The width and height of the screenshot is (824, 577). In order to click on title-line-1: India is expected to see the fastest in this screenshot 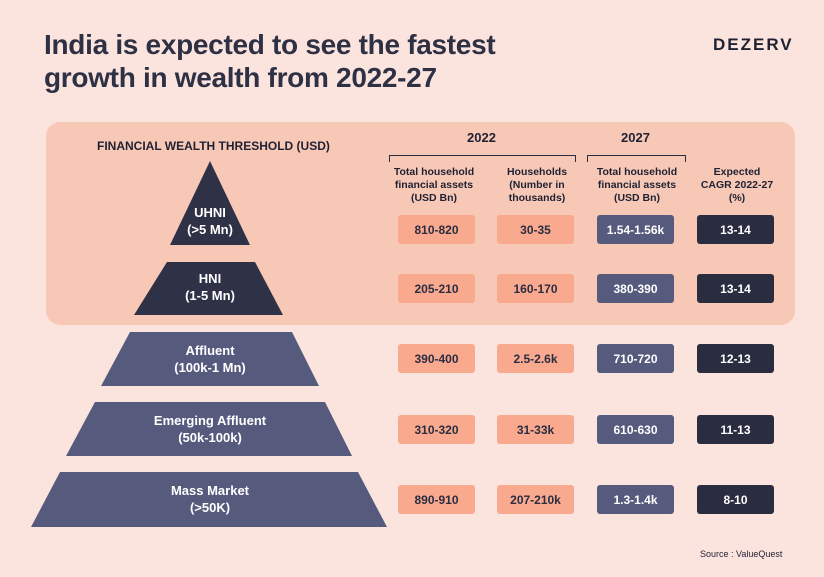, I will do `click(270, 44)`.